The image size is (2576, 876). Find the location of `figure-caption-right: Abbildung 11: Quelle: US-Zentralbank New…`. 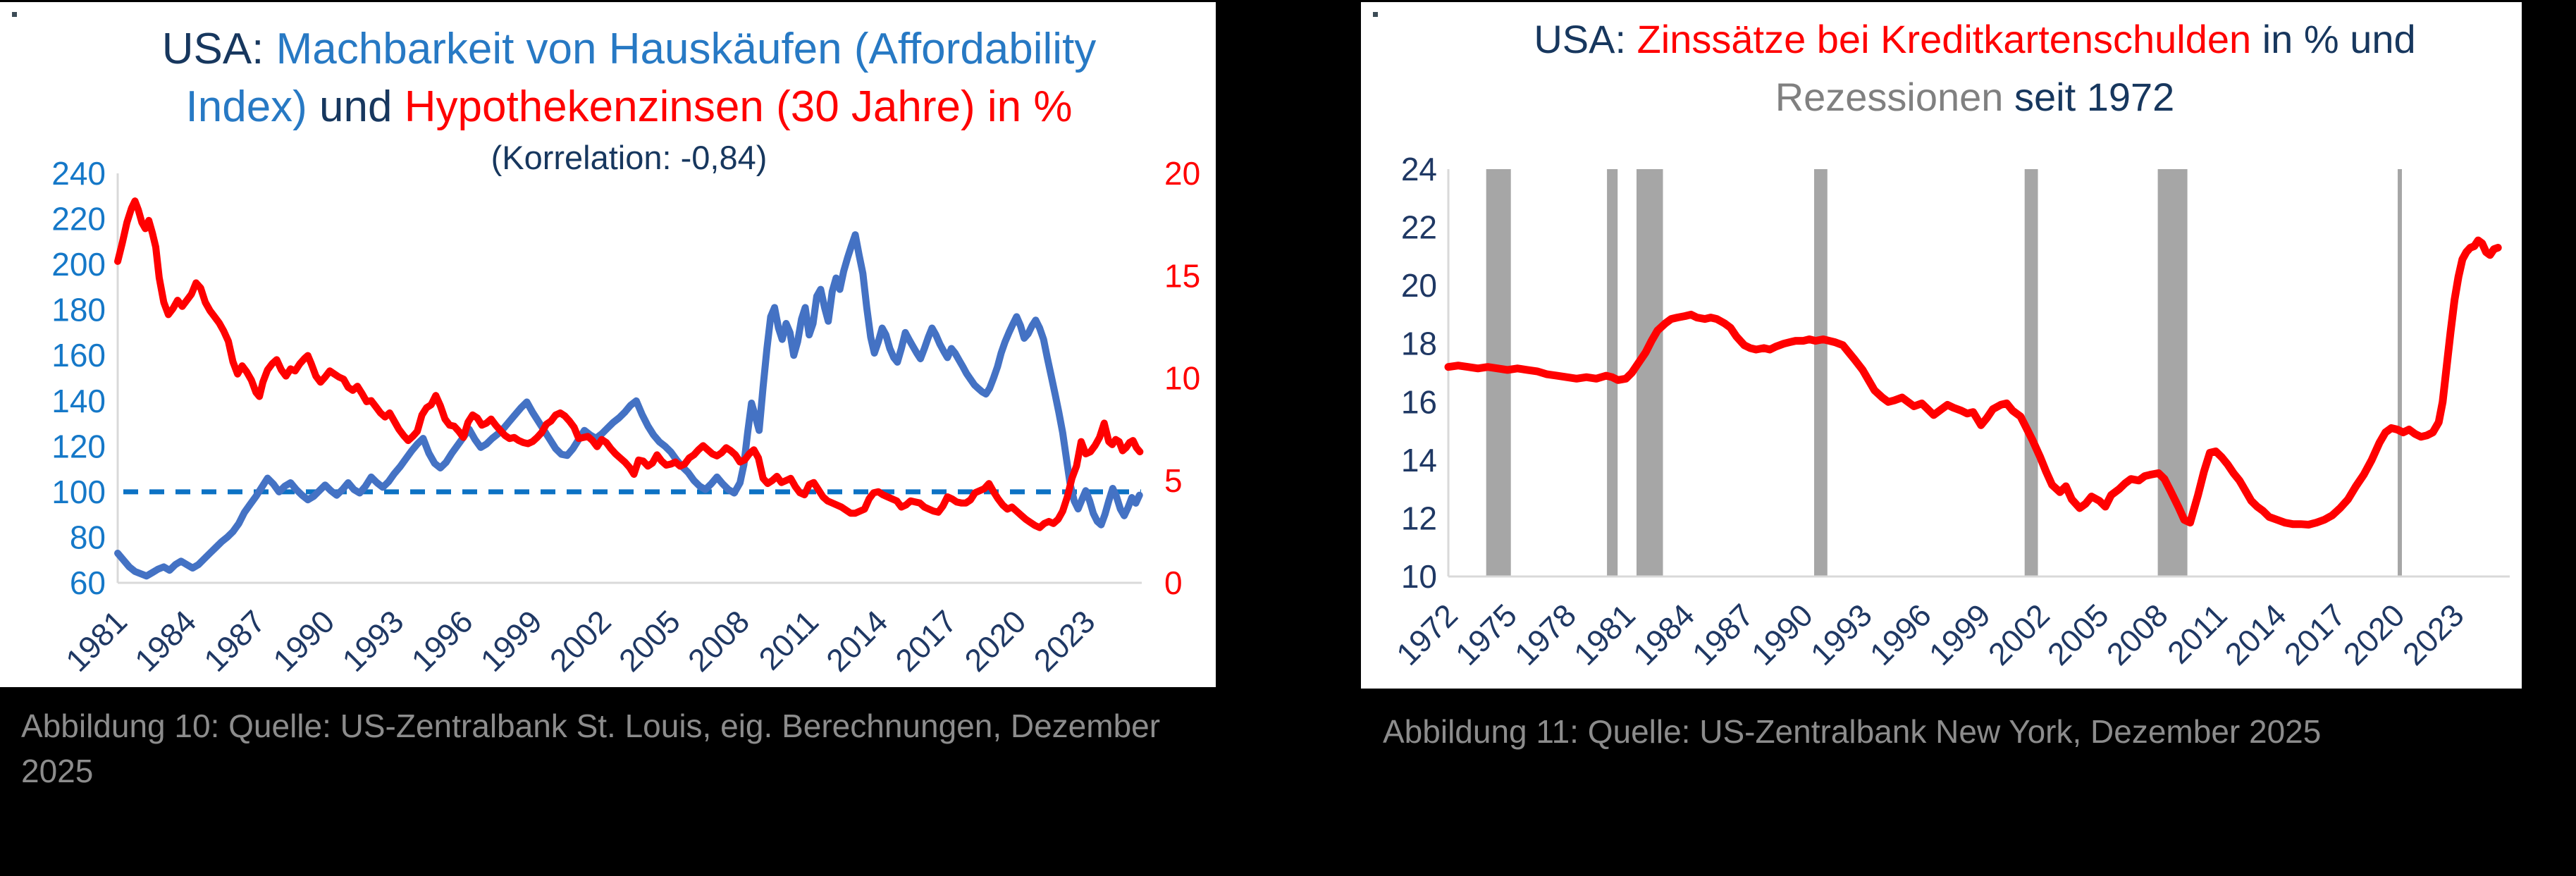

figure-caption-right: Abbildung 11: Quelle: US-Zentralbank New… is located at coordinates (1961, 731).